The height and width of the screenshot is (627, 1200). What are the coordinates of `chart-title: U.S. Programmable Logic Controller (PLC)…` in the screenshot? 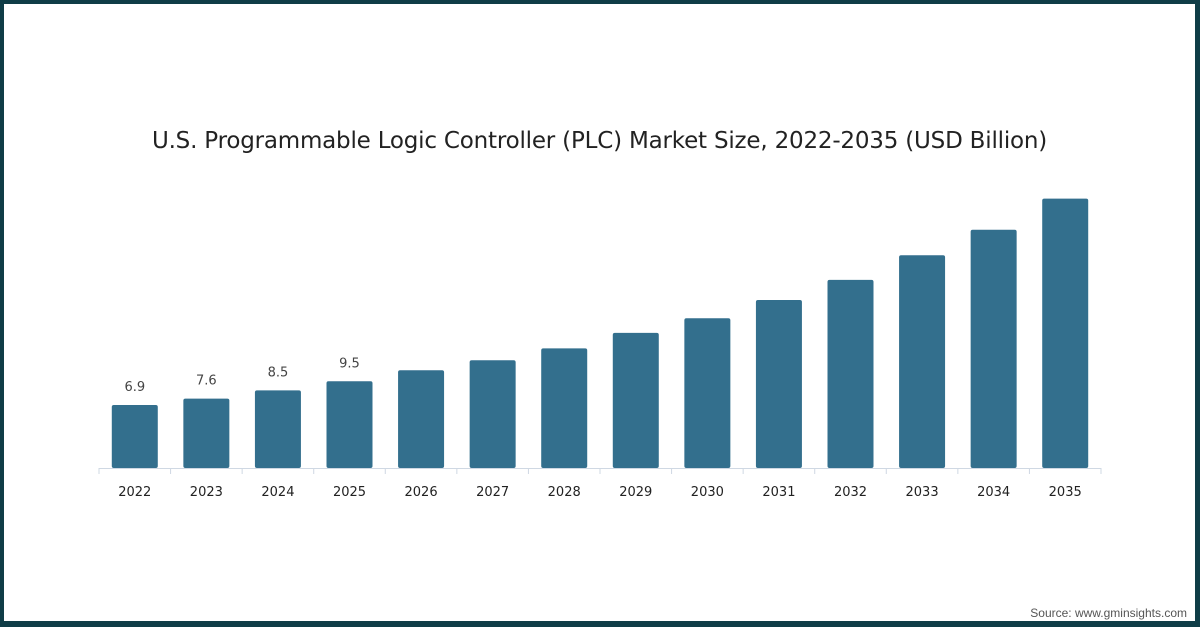 It's located at (599, 141).